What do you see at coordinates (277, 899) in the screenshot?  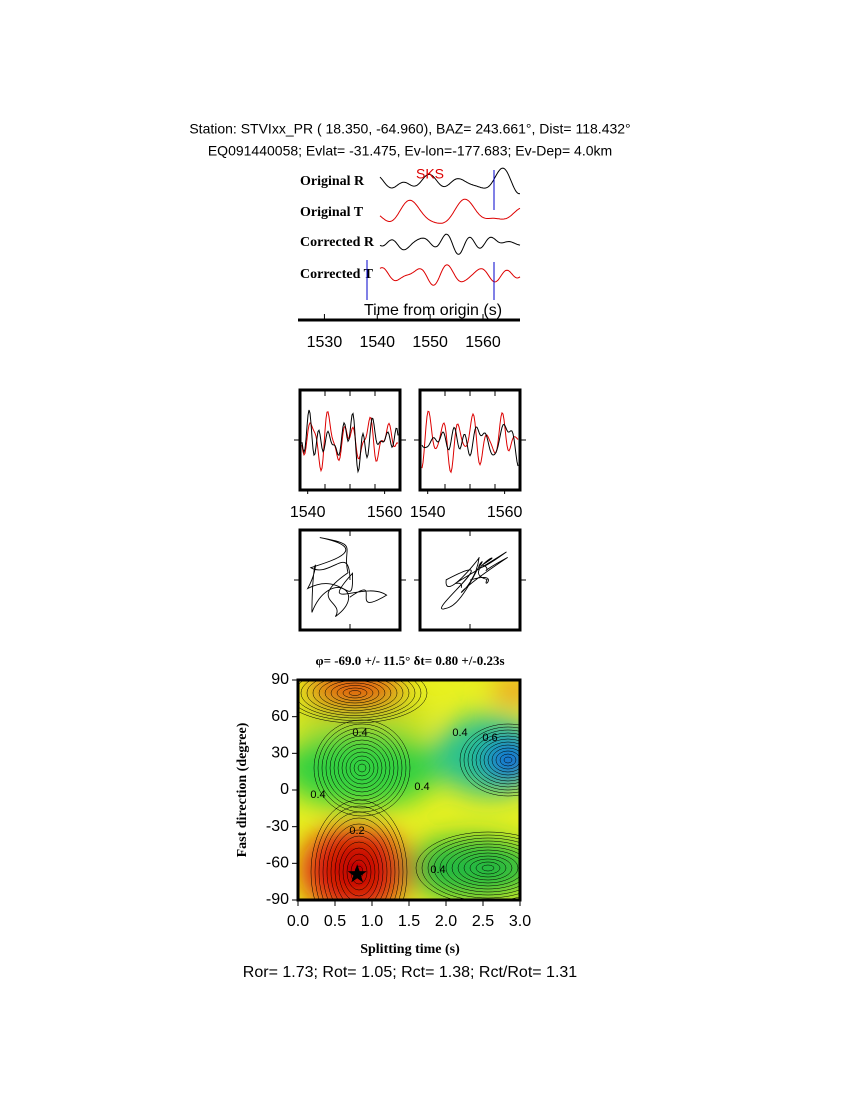 I see `y-tick-label: -90` at bounding box center [277, 899].